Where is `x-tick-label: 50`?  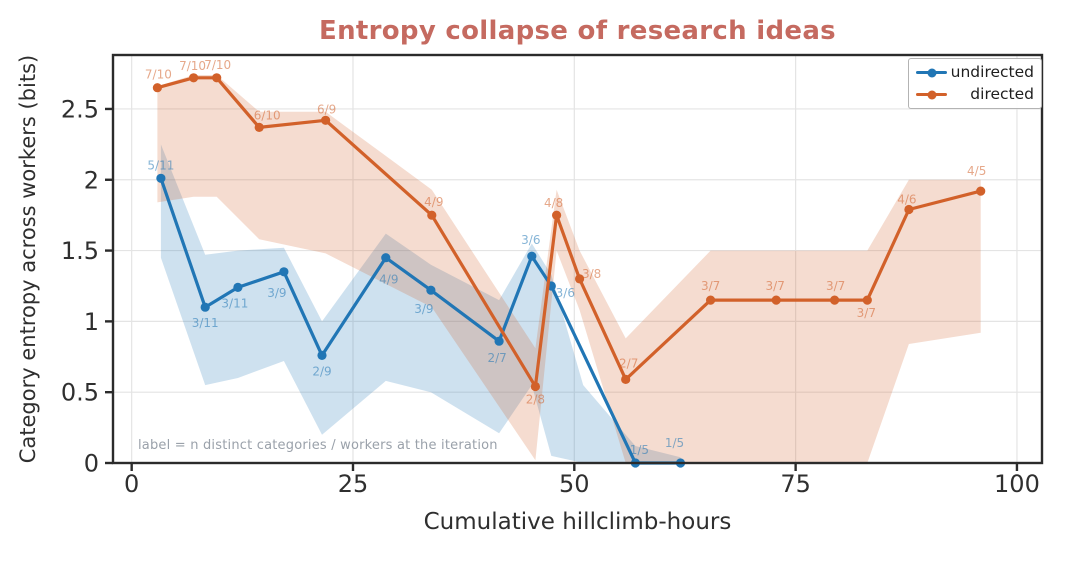 x-tick-label: 50 is located at coordinates (574, 484).